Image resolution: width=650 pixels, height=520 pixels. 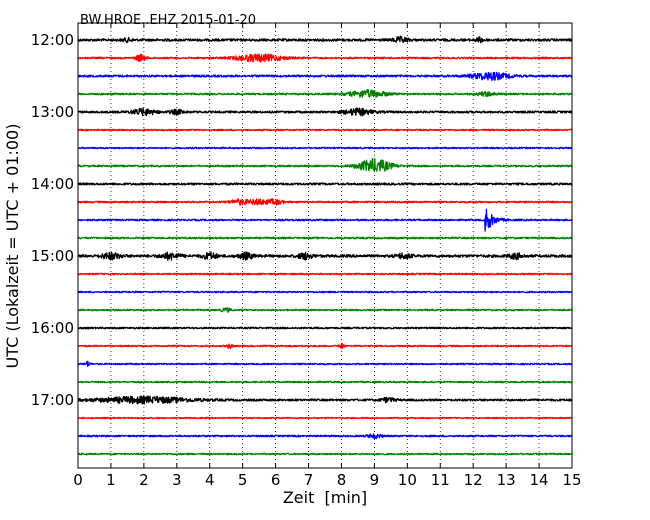 What do you see at coordinates (78, 480) in the screenshot?
I see `x-tick-label: 0` at bounding box center [78, 480].